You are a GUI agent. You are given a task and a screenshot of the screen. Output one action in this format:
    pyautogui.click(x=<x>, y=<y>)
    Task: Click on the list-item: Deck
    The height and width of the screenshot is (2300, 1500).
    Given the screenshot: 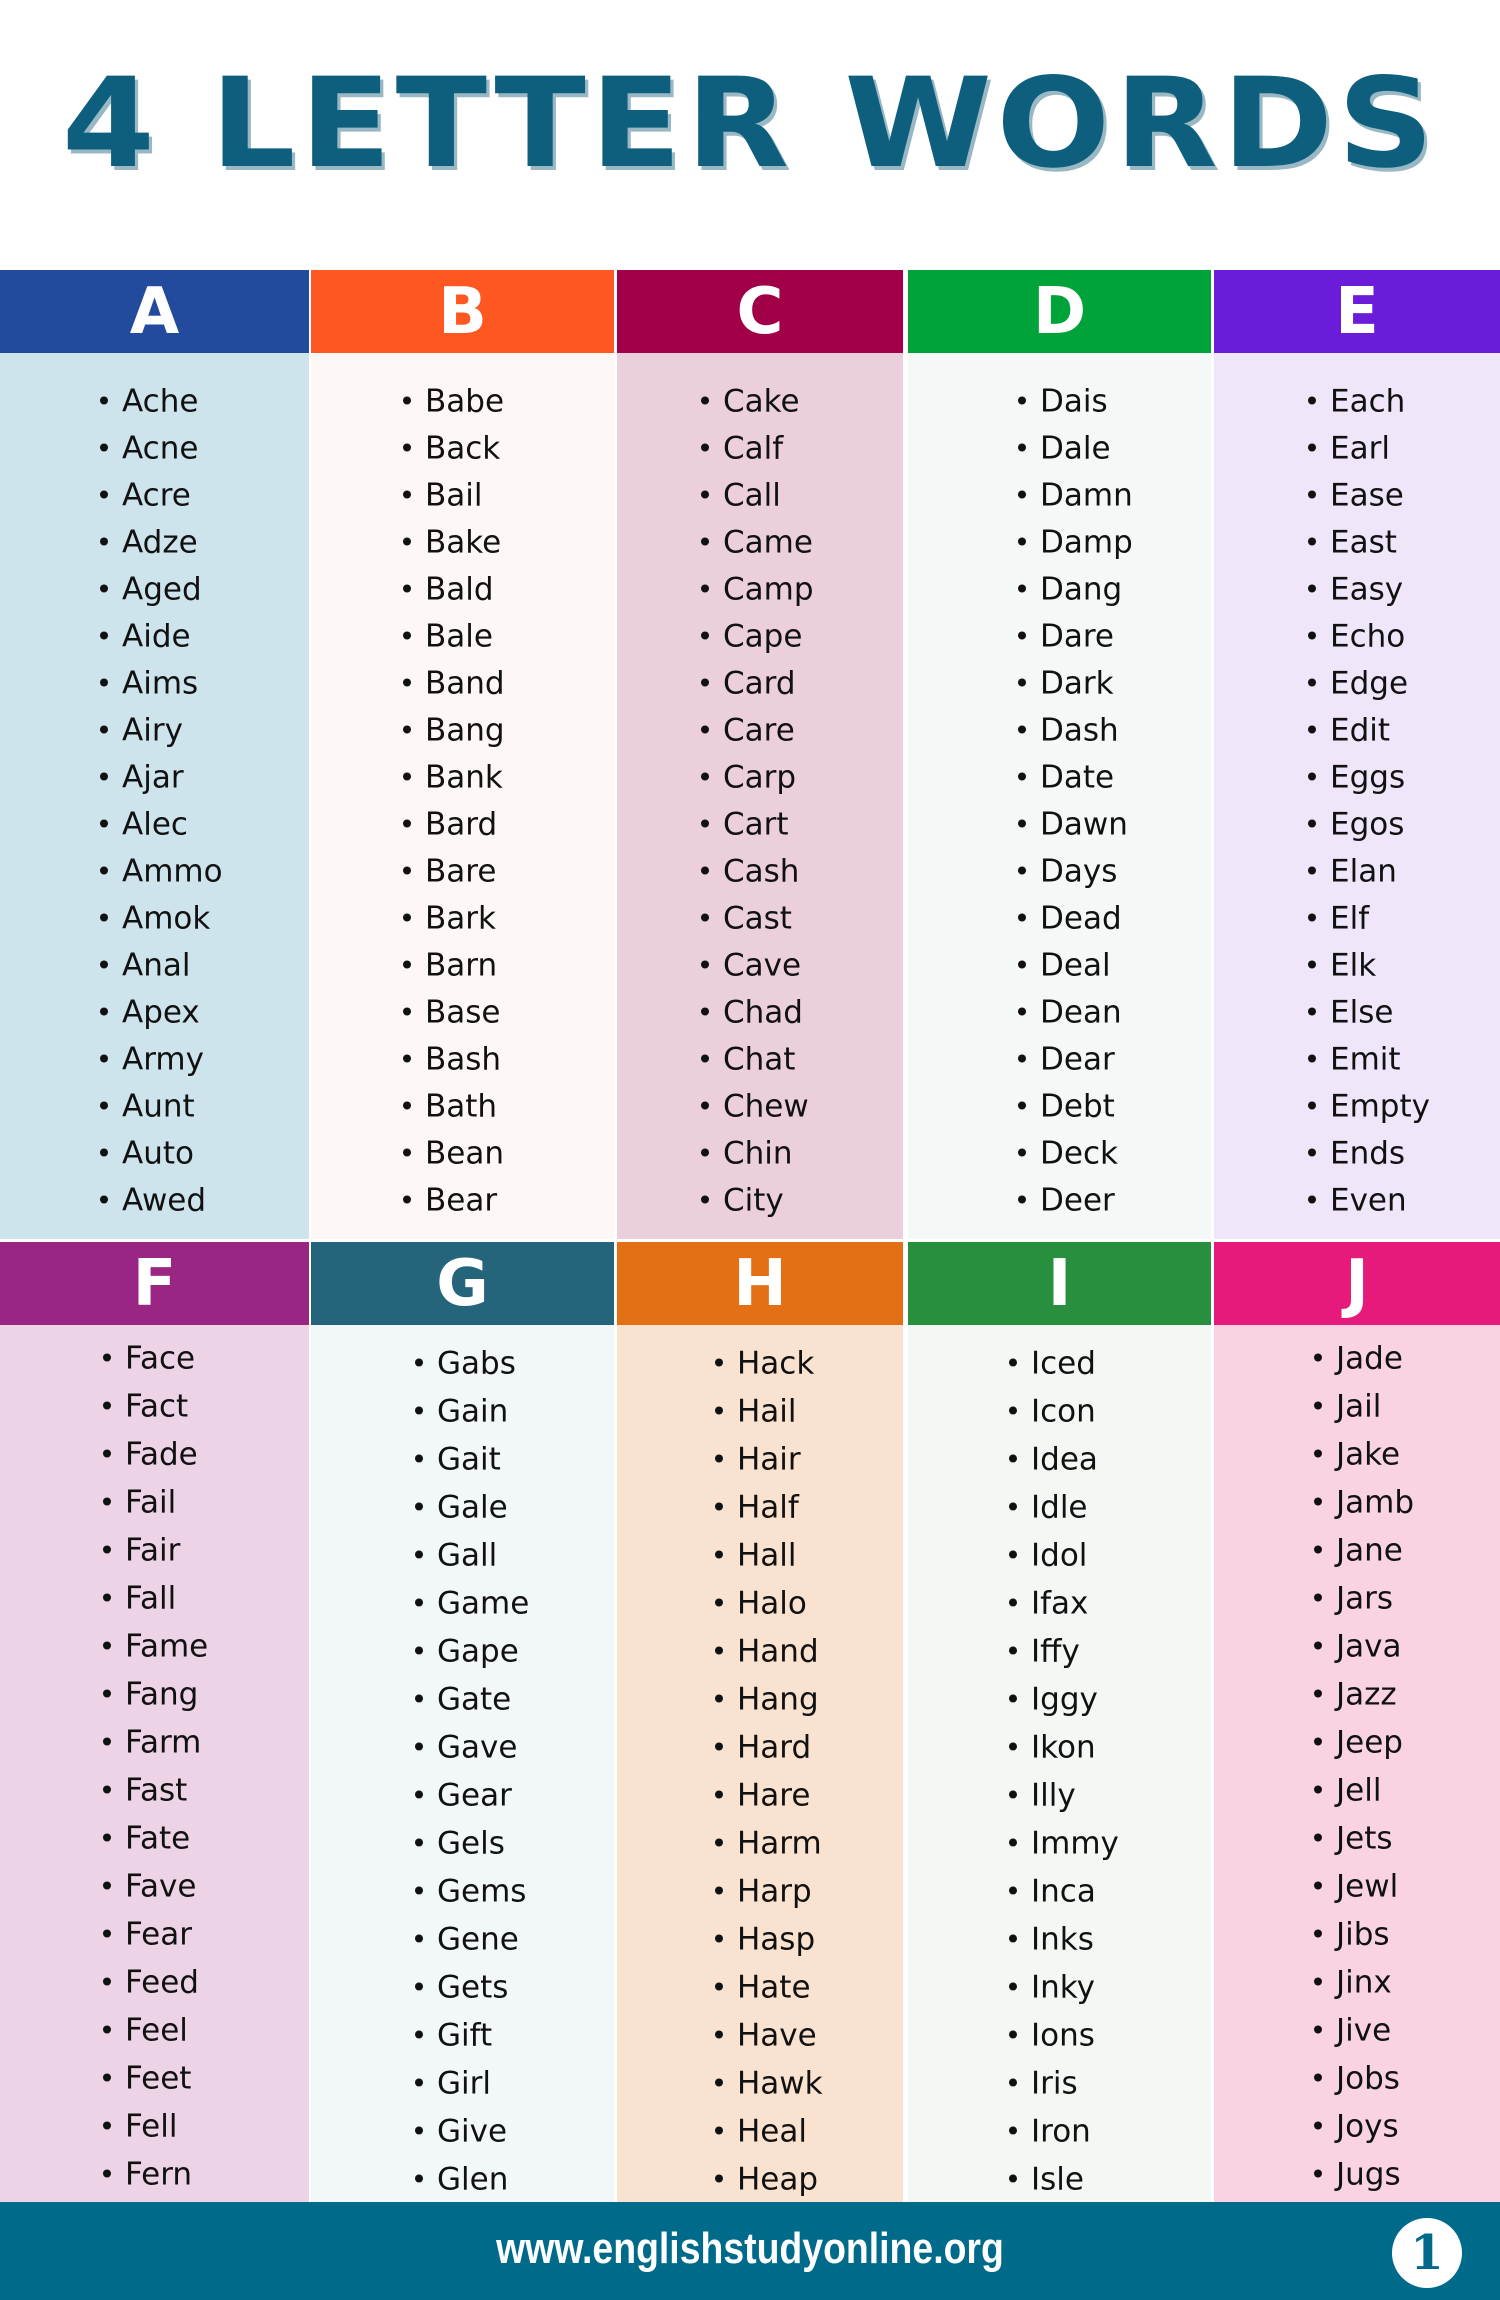 What is the action you would take?
    pyautogui.click(x=1068, y=1154)
    